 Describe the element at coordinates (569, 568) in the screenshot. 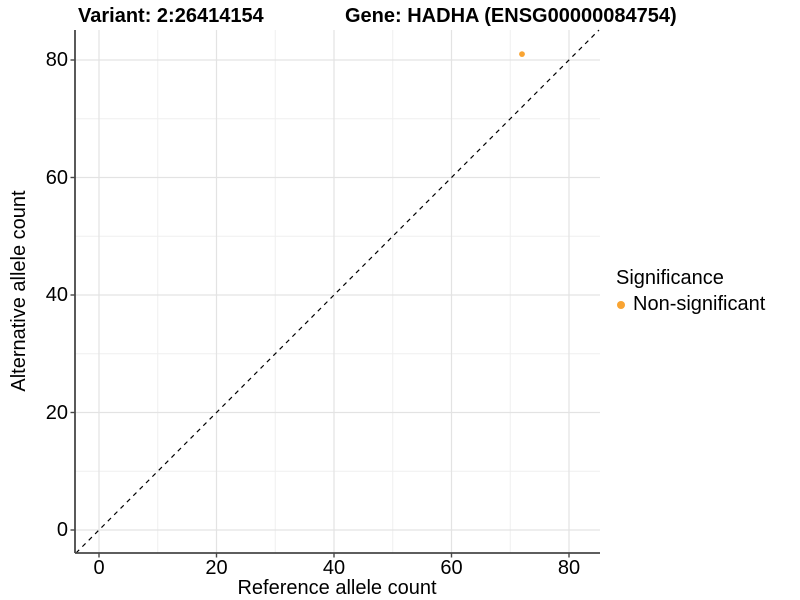

I see `x-tick-label: 80` at that location.